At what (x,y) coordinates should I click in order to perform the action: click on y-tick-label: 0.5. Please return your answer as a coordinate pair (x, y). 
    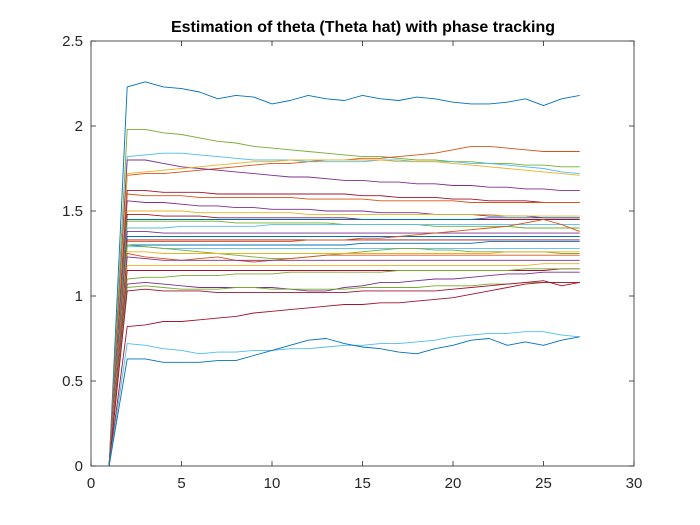
    Looking at the image, I should click on (72, 381).